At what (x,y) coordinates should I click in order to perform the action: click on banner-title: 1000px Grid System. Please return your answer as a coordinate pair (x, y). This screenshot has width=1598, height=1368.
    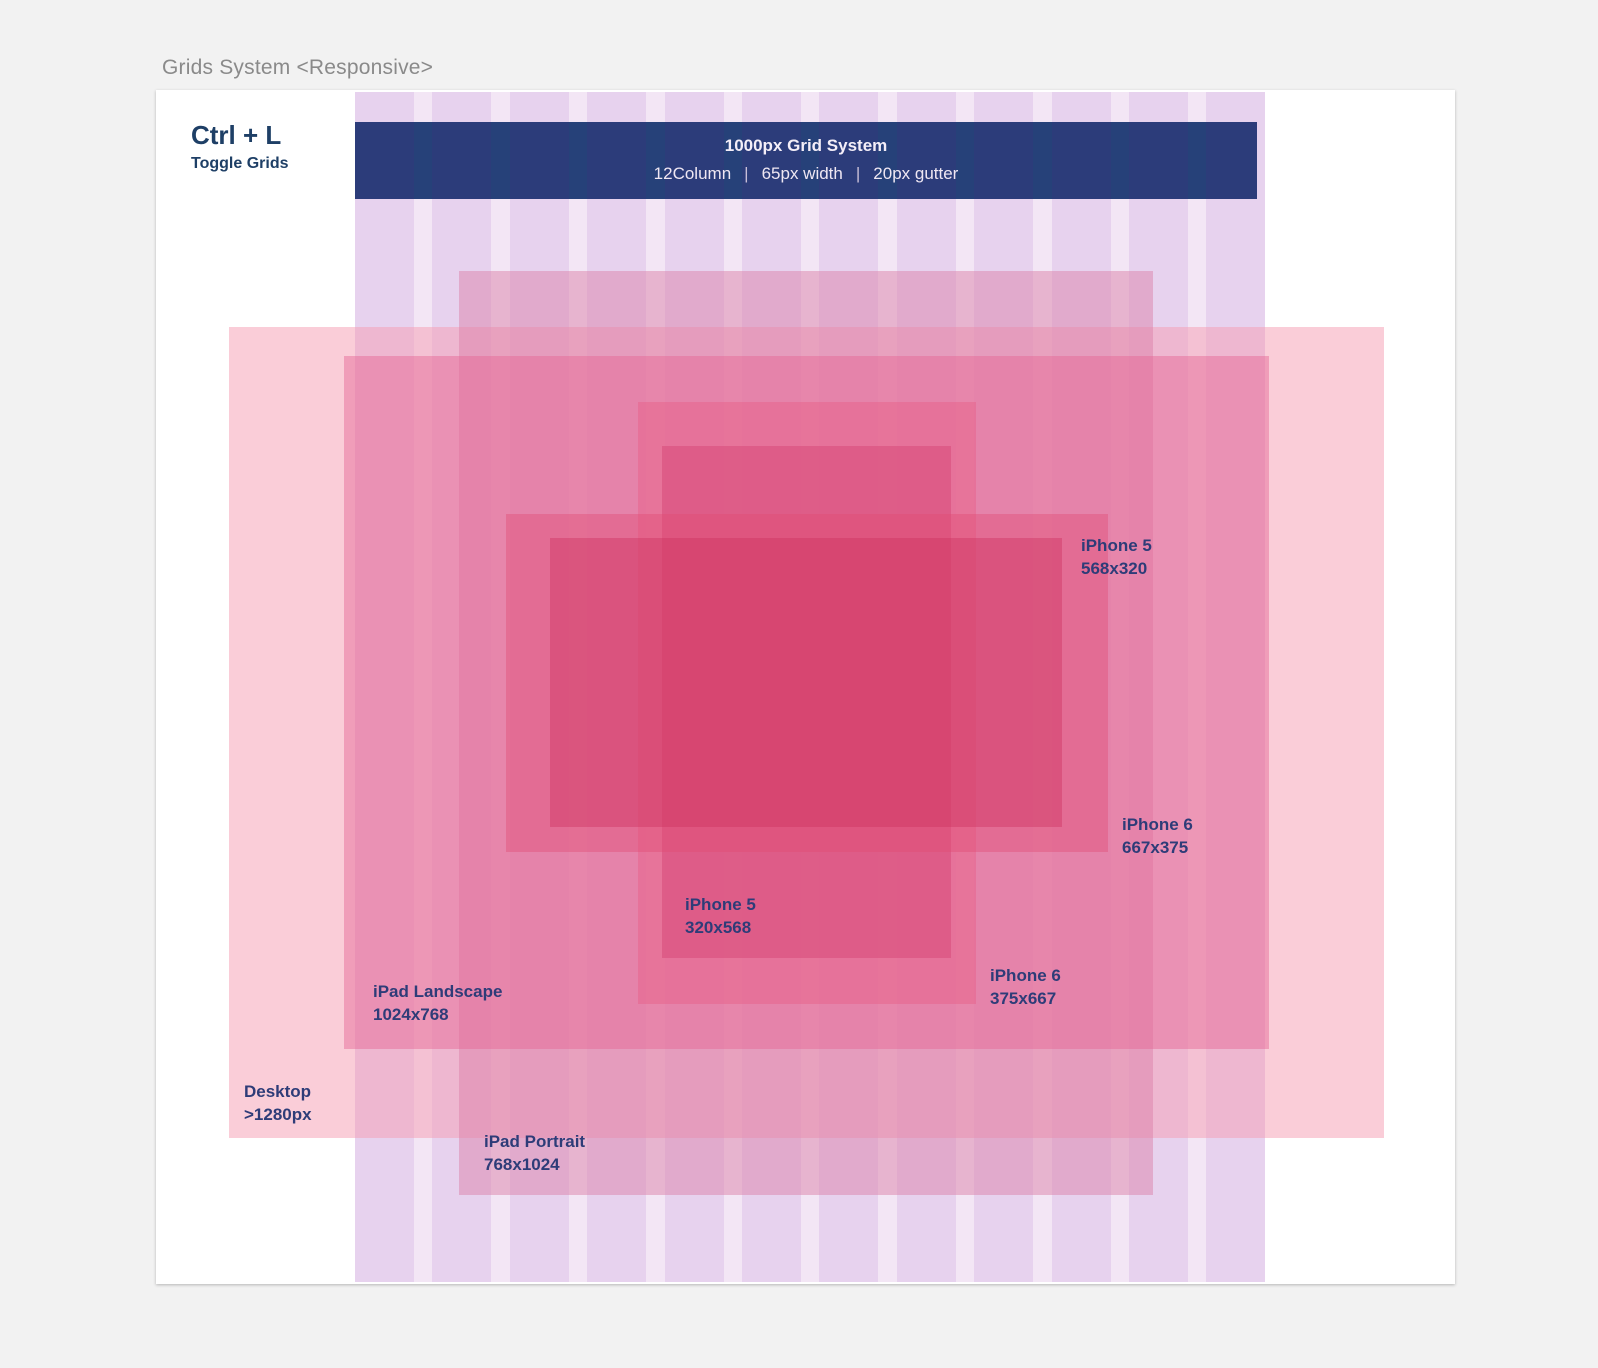
    Looking at the image, I should click on (806, 145).